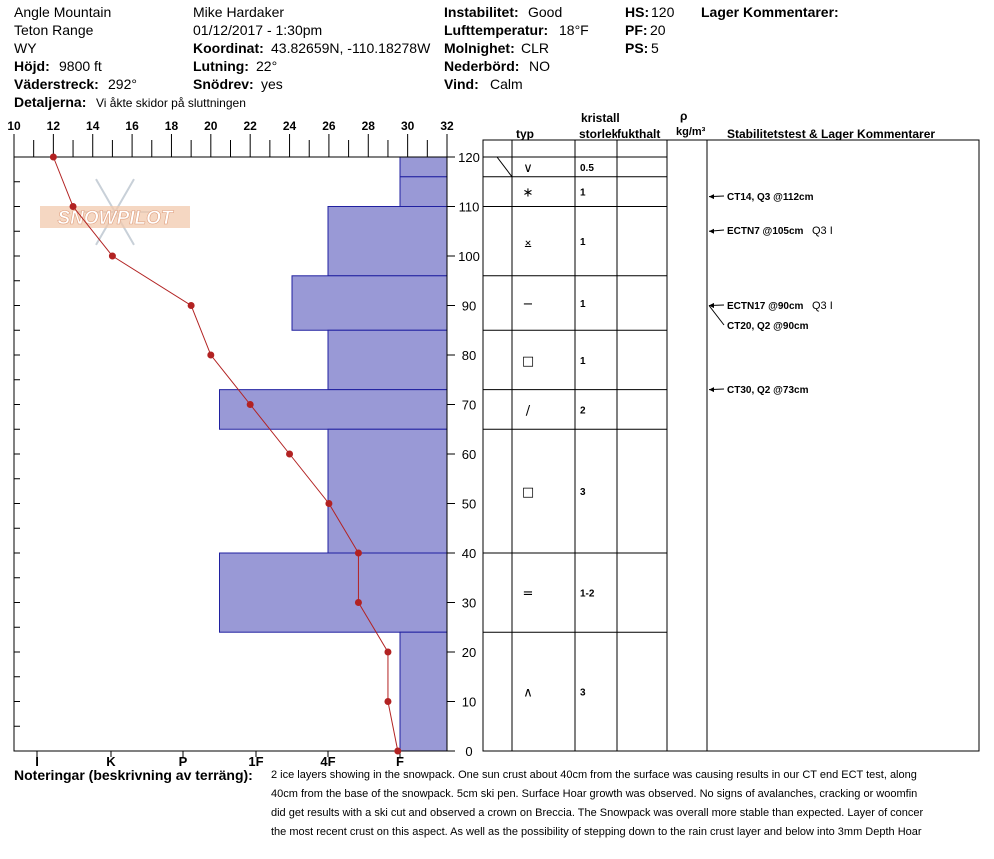 Image resolution: width=994 pixels, height=859 pixels. Describe the element at coordinates (528, 693) in the screenshot. I see `crystal-type-symbol: ∧` at that location.